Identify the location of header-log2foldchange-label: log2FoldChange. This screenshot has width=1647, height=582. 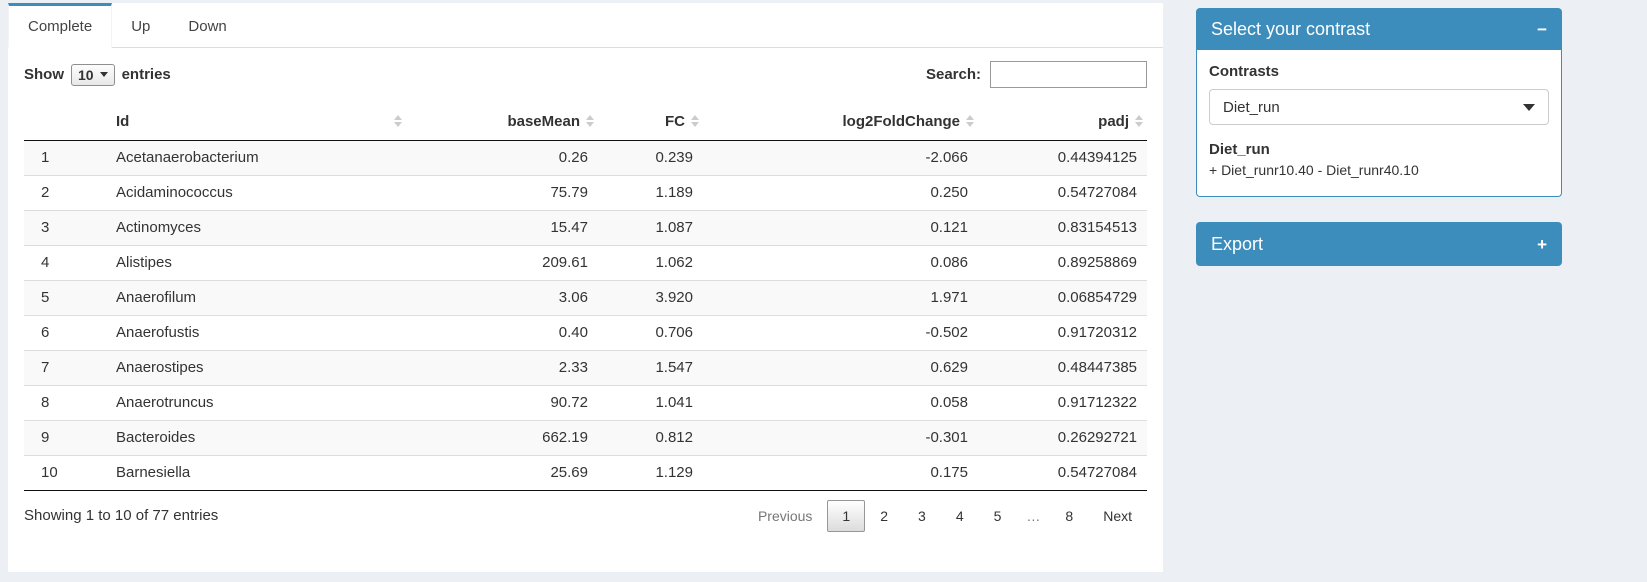
(901, 121).